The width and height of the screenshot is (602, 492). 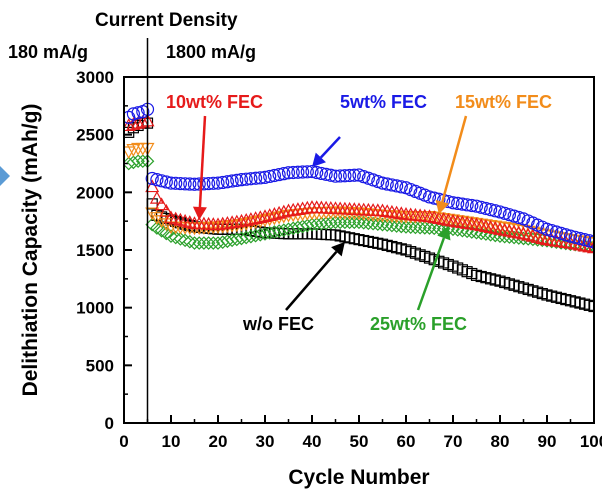 What do you see at coordinates (100, 365) in the screenshot?
I see `y-tick-label: 500` at bounding box center [100, 365].